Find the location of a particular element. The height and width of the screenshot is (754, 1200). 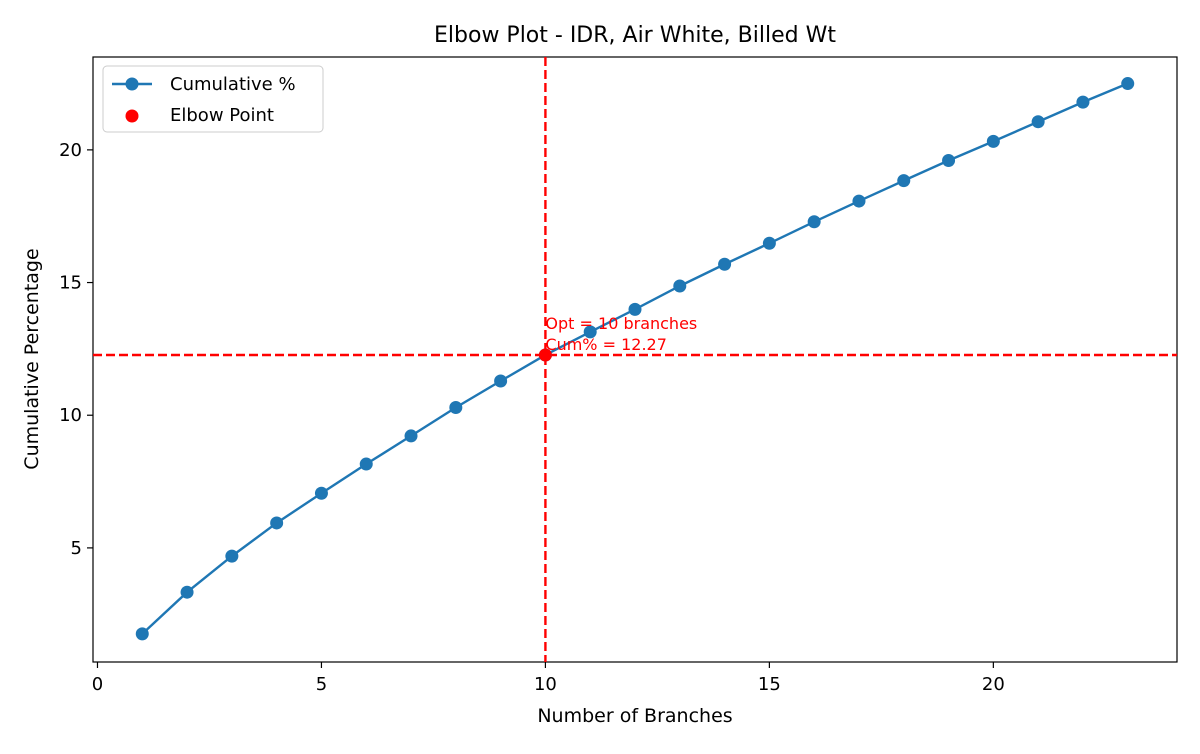

elbow-annotation-line-1: Opt = 10 branches is located at coordinates (621, 323).